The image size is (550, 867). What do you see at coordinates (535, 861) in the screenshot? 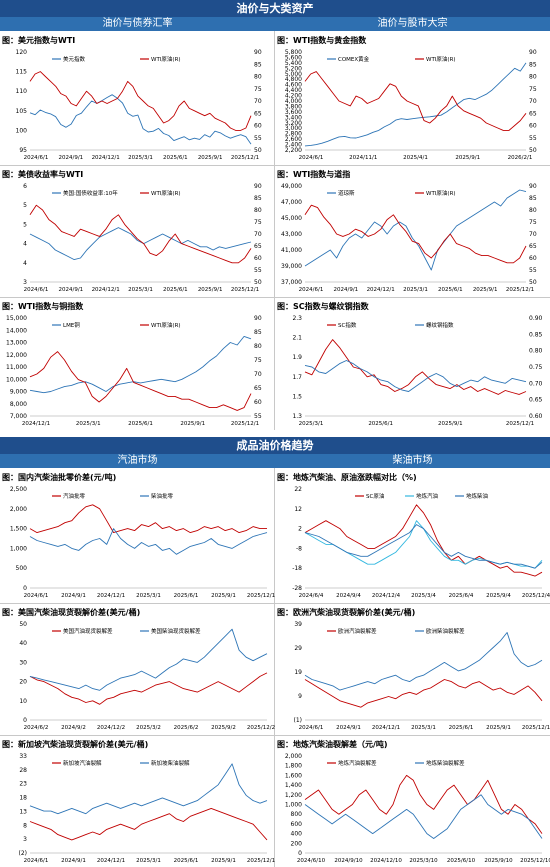
I see `x-tick-label: 2025/12/10` at bounding box center [535, 861].